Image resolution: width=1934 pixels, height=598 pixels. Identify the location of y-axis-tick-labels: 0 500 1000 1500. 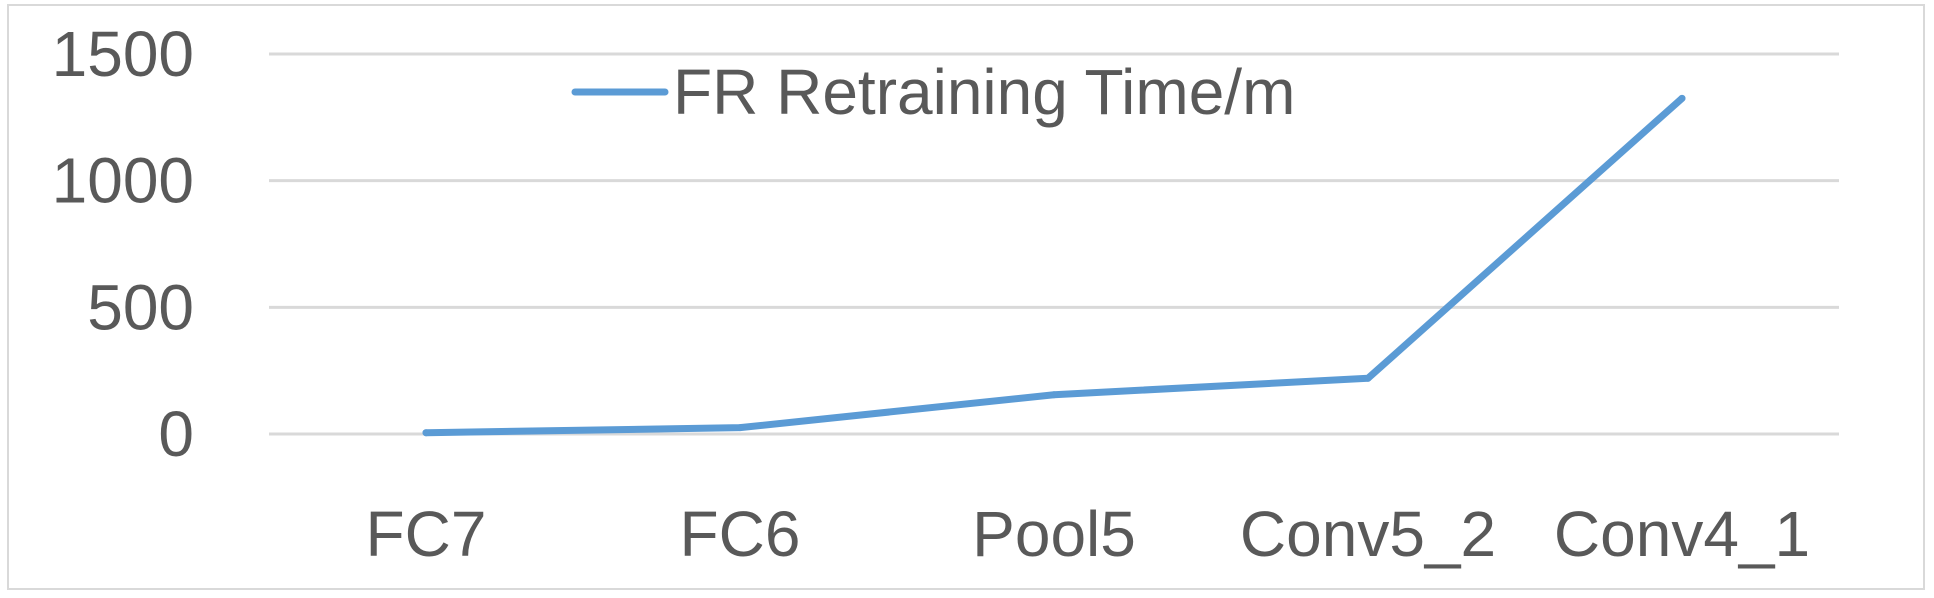
(123, 244).